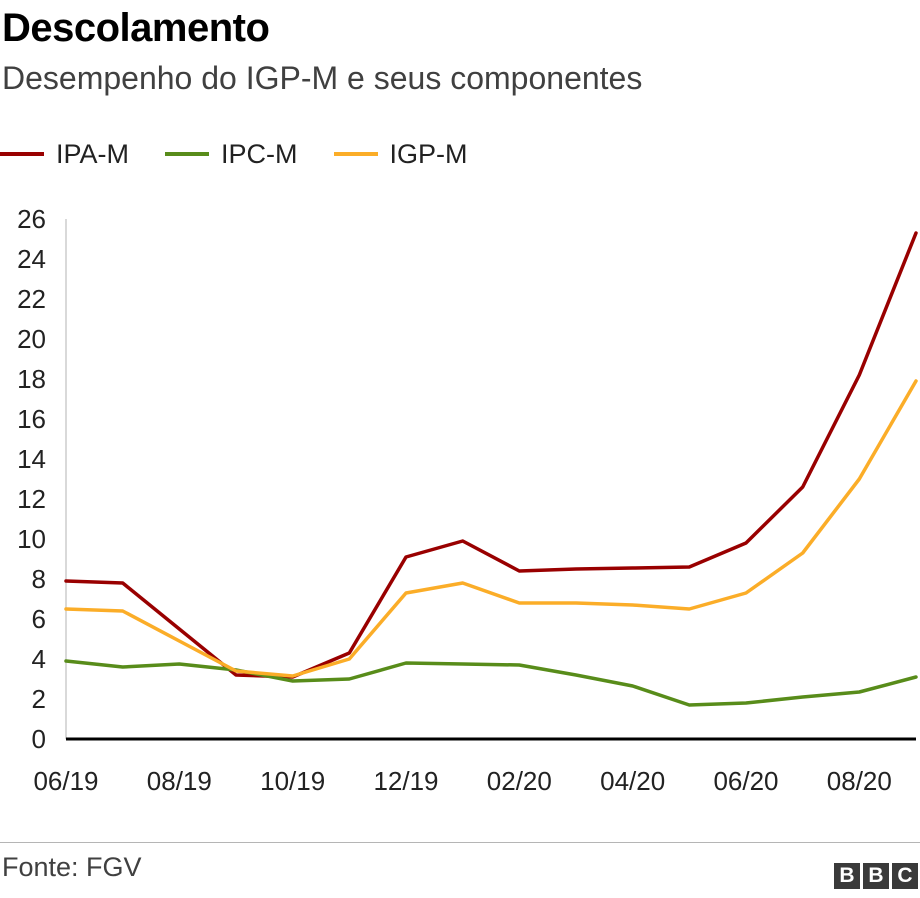 The image size is (920, 898). Describe the element at coordinates (31, 499) in the screenshot. I see `y-tick-label: 12` at that location.